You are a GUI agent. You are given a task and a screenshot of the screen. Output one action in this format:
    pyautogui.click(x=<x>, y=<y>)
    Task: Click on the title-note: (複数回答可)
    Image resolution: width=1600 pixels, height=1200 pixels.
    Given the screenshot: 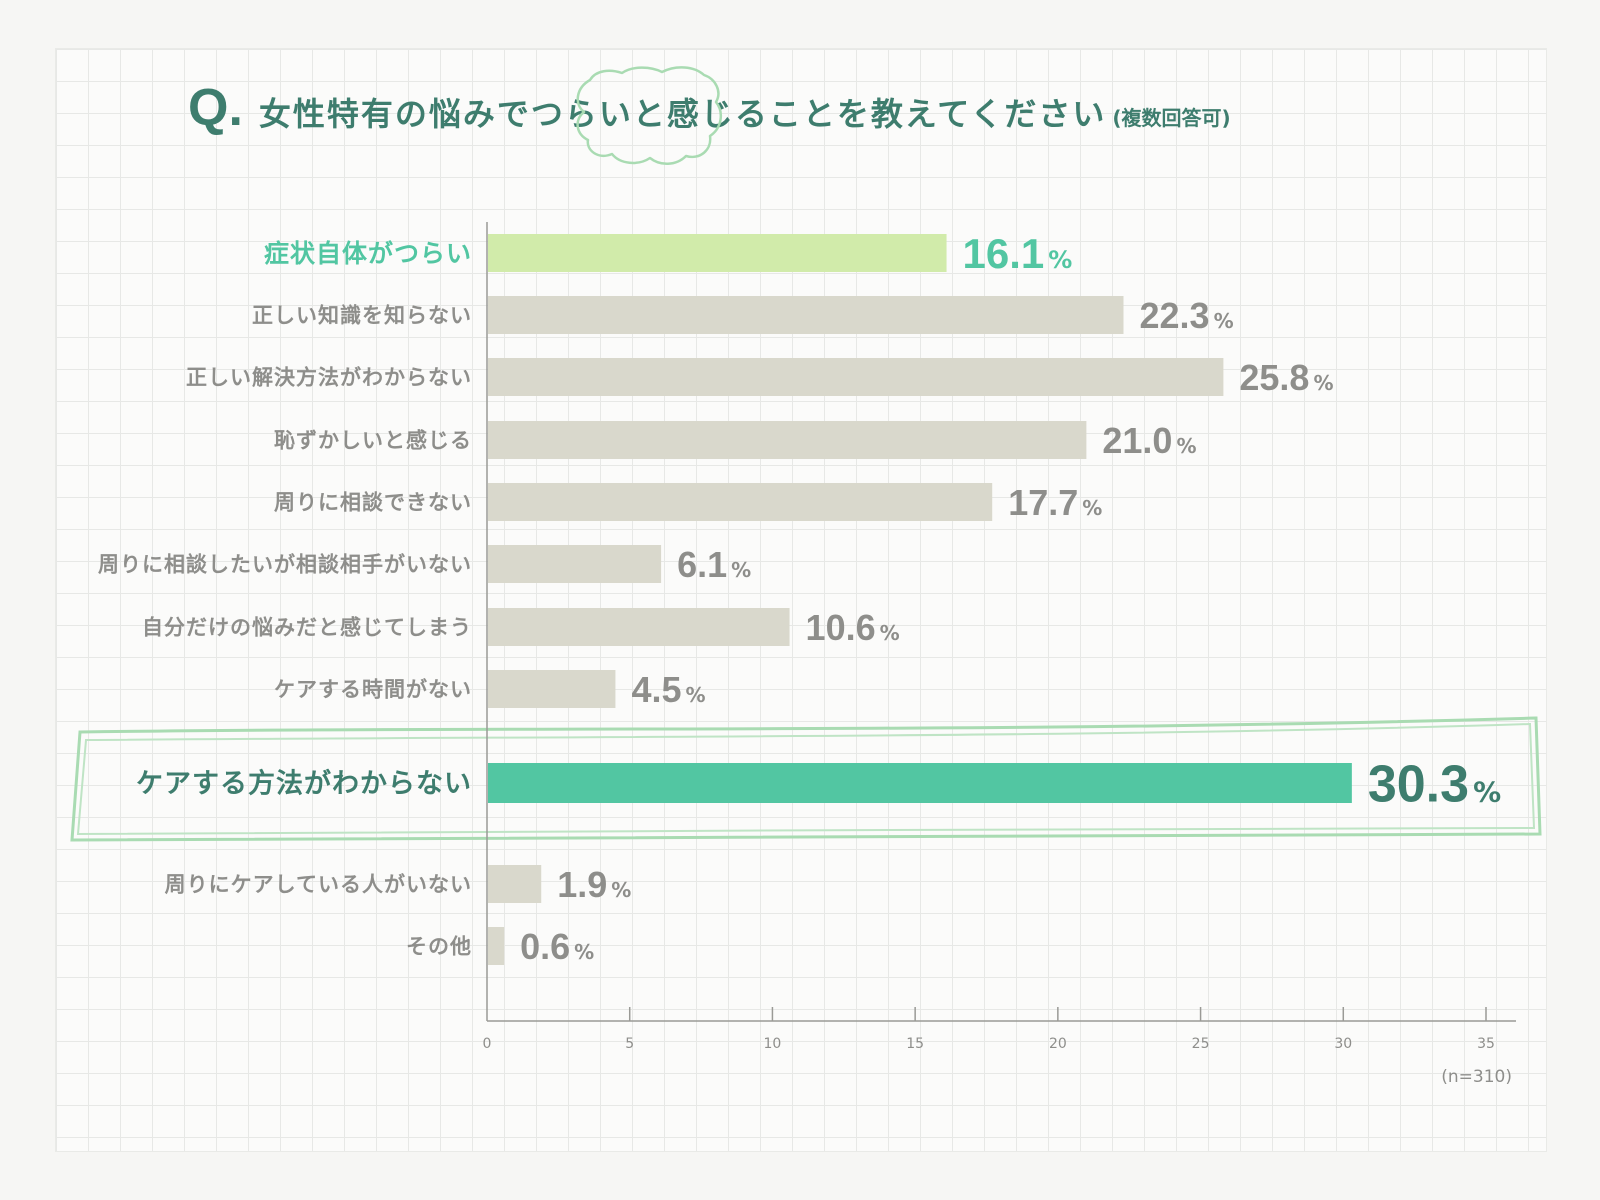 What is the action you would take?
    pyautogui.click(x=1171, y=118)
    